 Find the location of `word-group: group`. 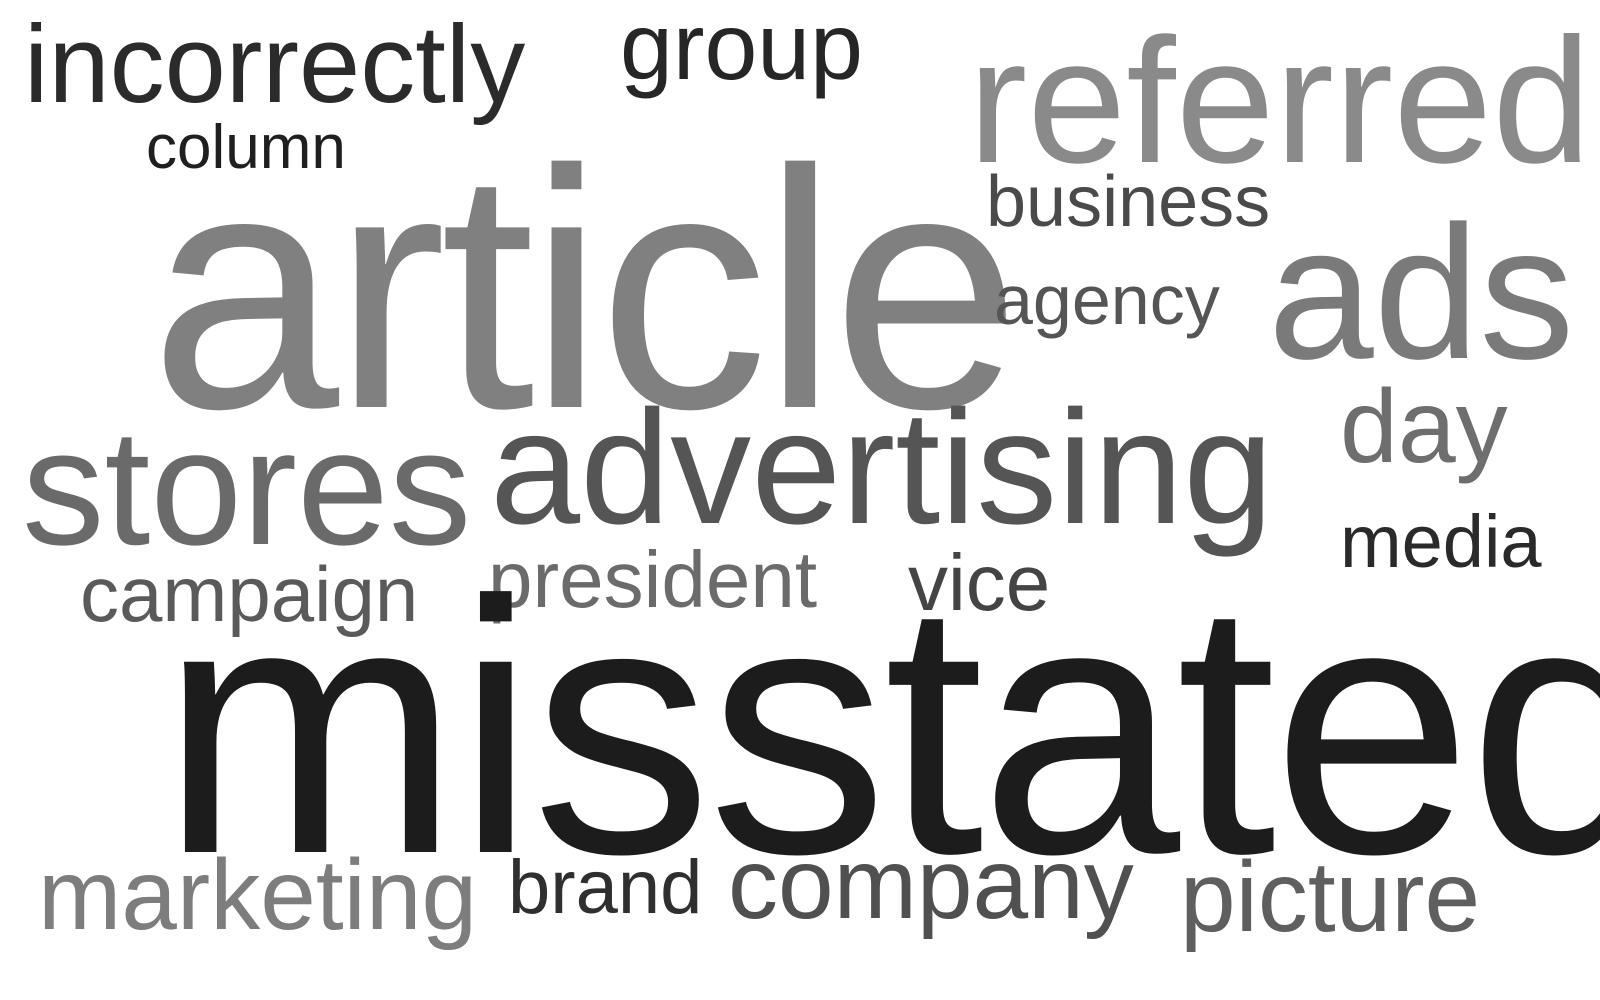

word-group: group is located at coordinates (741, 50).